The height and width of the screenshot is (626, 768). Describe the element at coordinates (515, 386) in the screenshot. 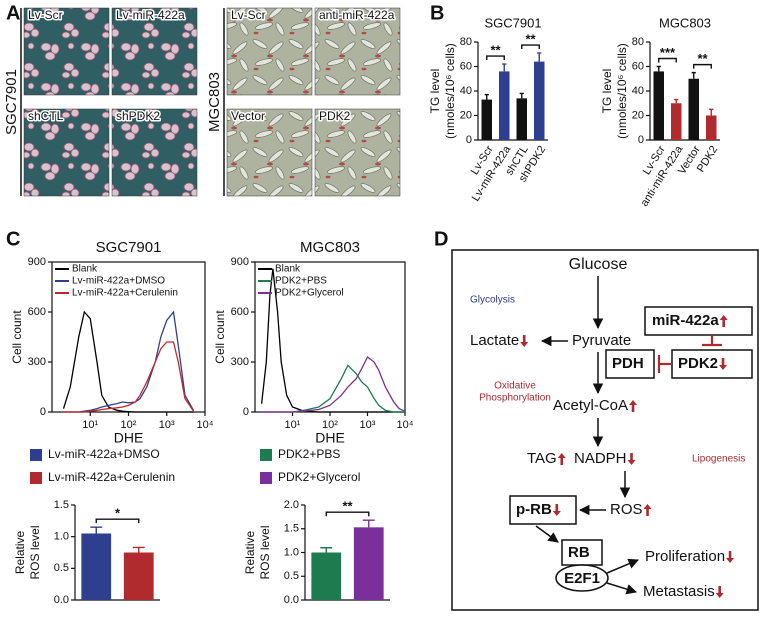

I see `node-label: Oxidative` at that location.